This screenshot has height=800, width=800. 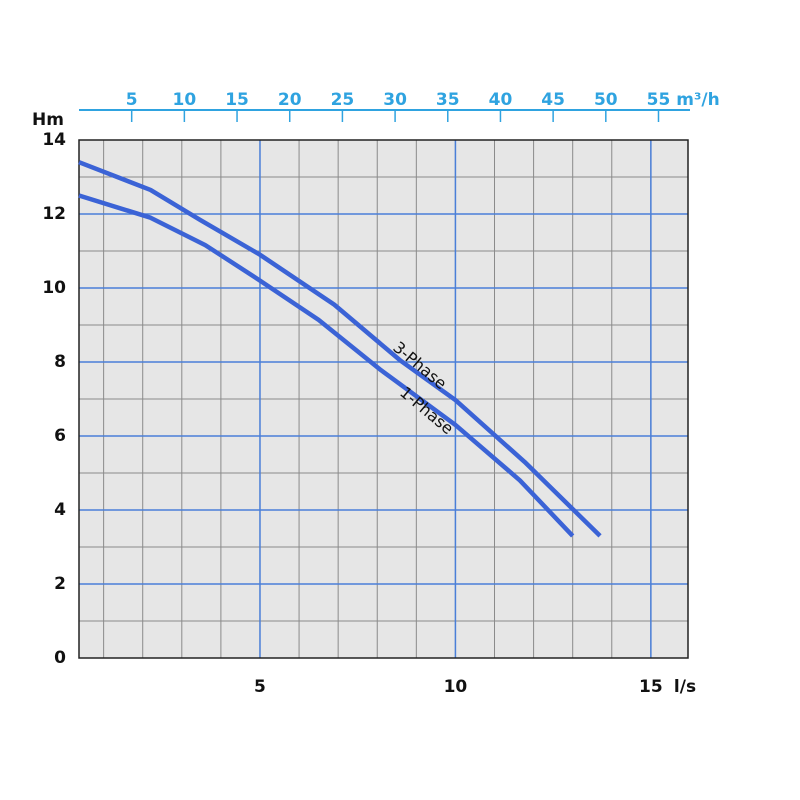 I want to click on x-tick-label: 10, so click(x=456, y=687).